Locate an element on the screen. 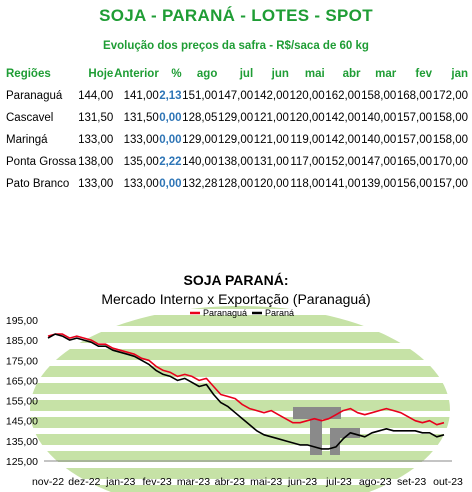 This screenshot has height=492, width=472. column-header: ago is located at coordinates (207, 74).